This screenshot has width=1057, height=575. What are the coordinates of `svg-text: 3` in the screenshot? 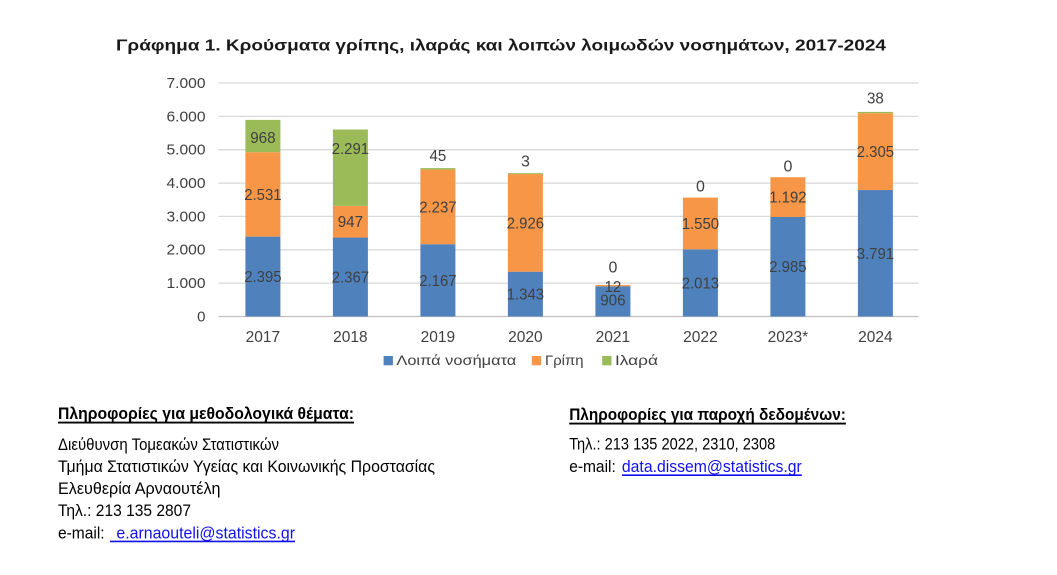 It's located at (525, 162).